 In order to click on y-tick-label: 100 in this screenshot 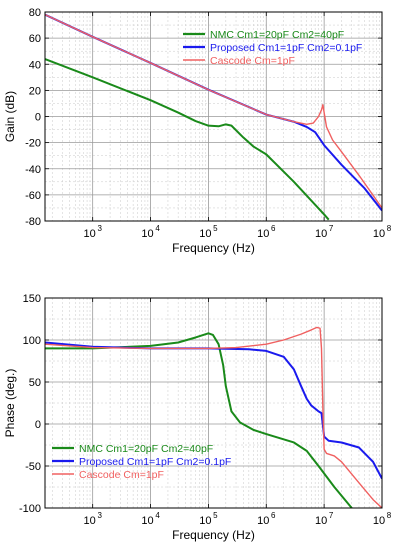, I will do `click(32, 341)`.